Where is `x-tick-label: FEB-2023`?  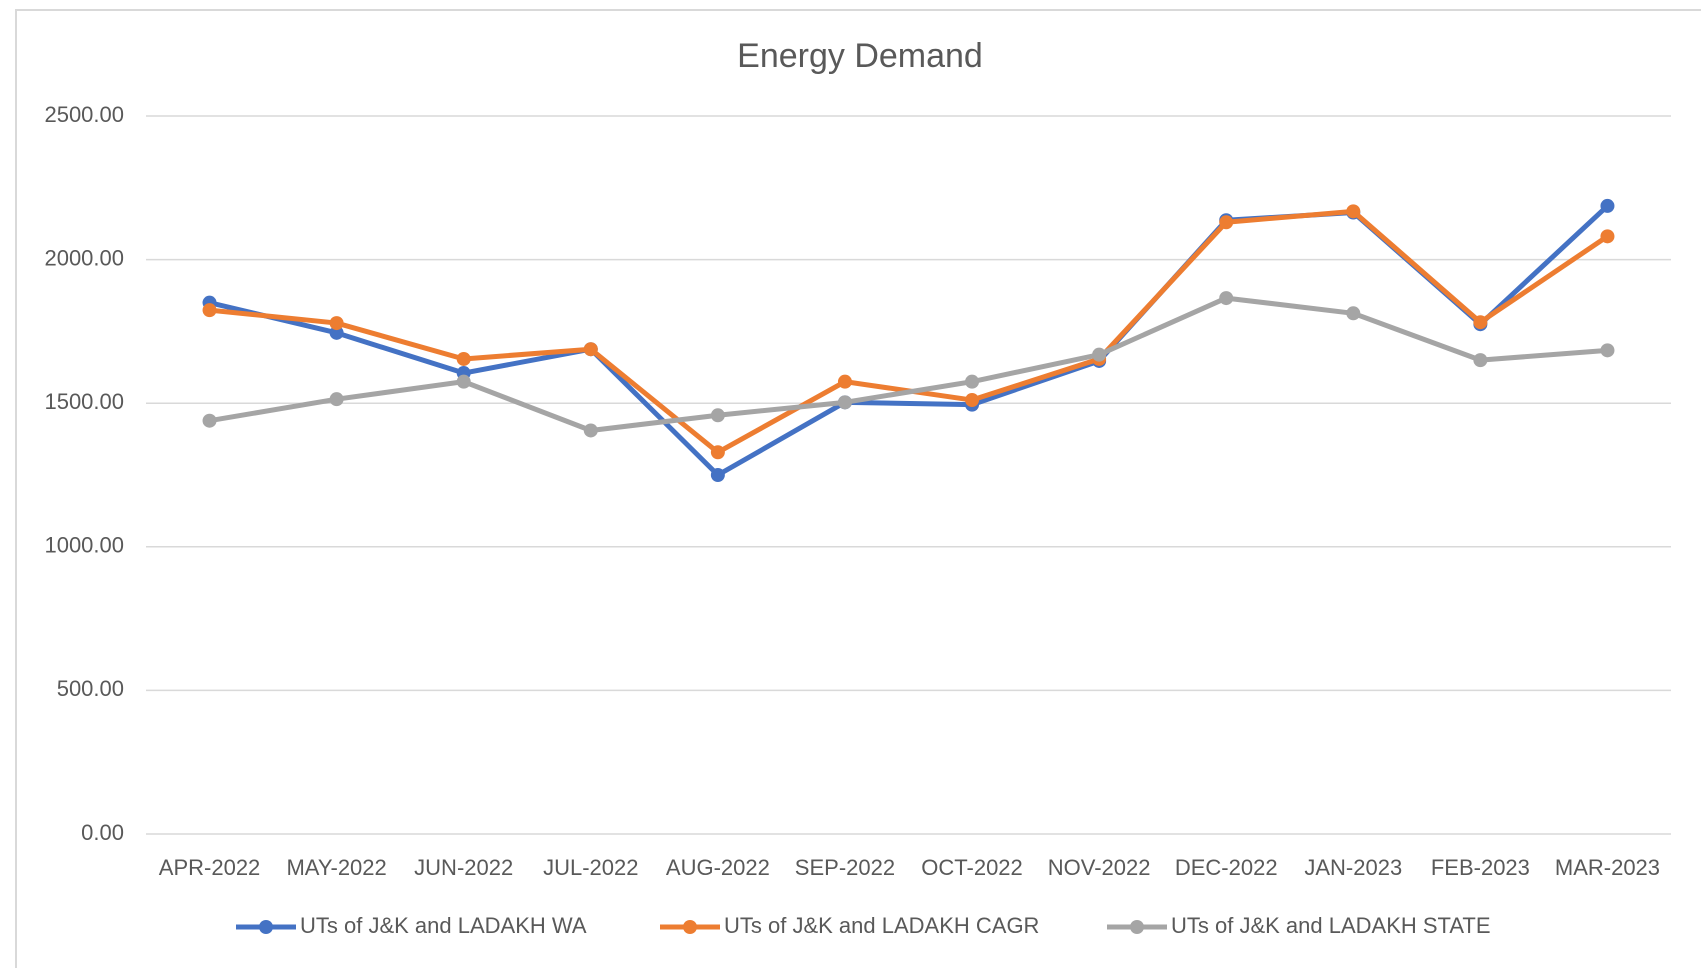 x-tick-label: FEB-2023 is located at coordinates (1480, 867).